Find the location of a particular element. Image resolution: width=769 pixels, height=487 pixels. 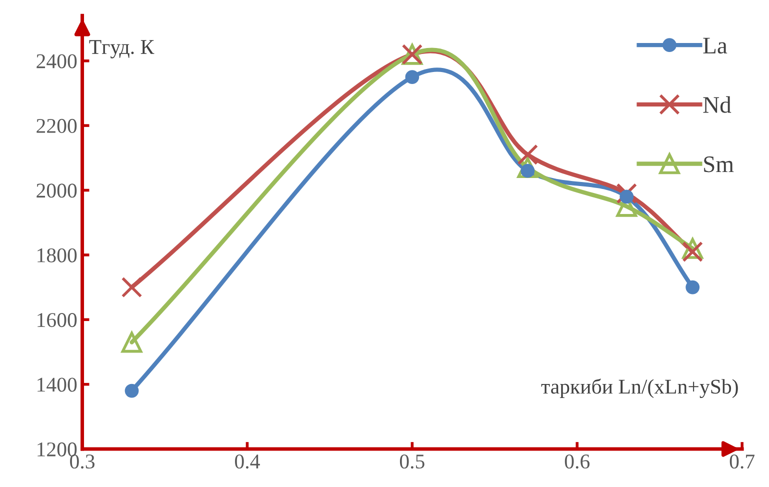

x-axis-title: таркиби Ln/(xLn+ySb) is located at coordinates (639, 388).